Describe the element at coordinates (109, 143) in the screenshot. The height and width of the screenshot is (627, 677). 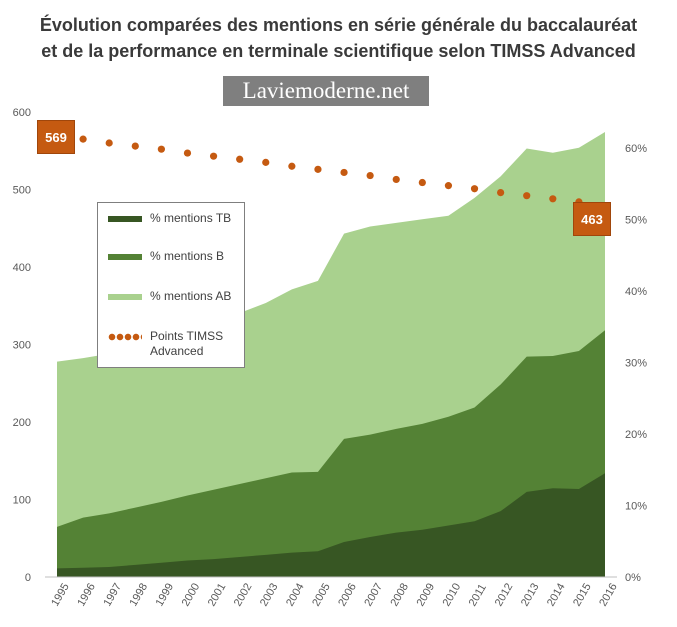
I see `timss-point-1997` at that location.